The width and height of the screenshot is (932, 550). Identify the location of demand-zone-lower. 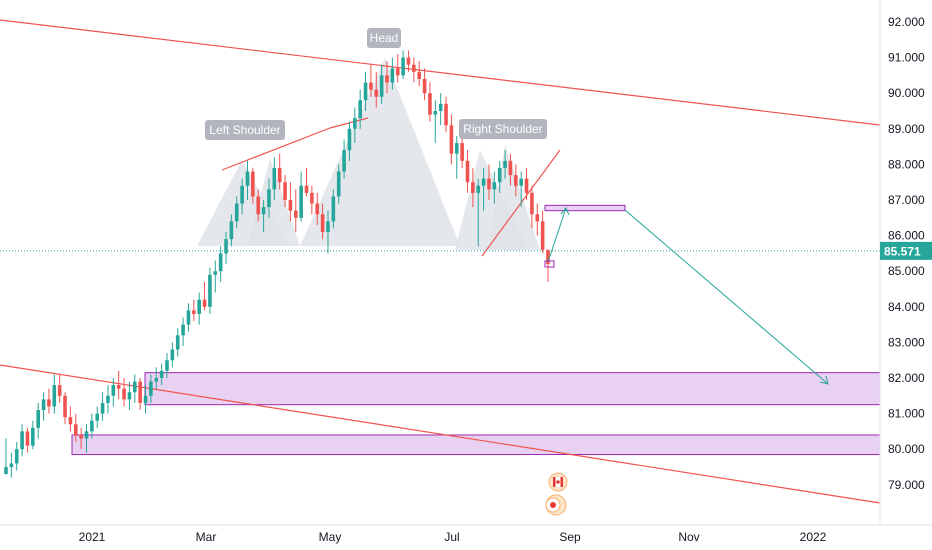
(476, 445).